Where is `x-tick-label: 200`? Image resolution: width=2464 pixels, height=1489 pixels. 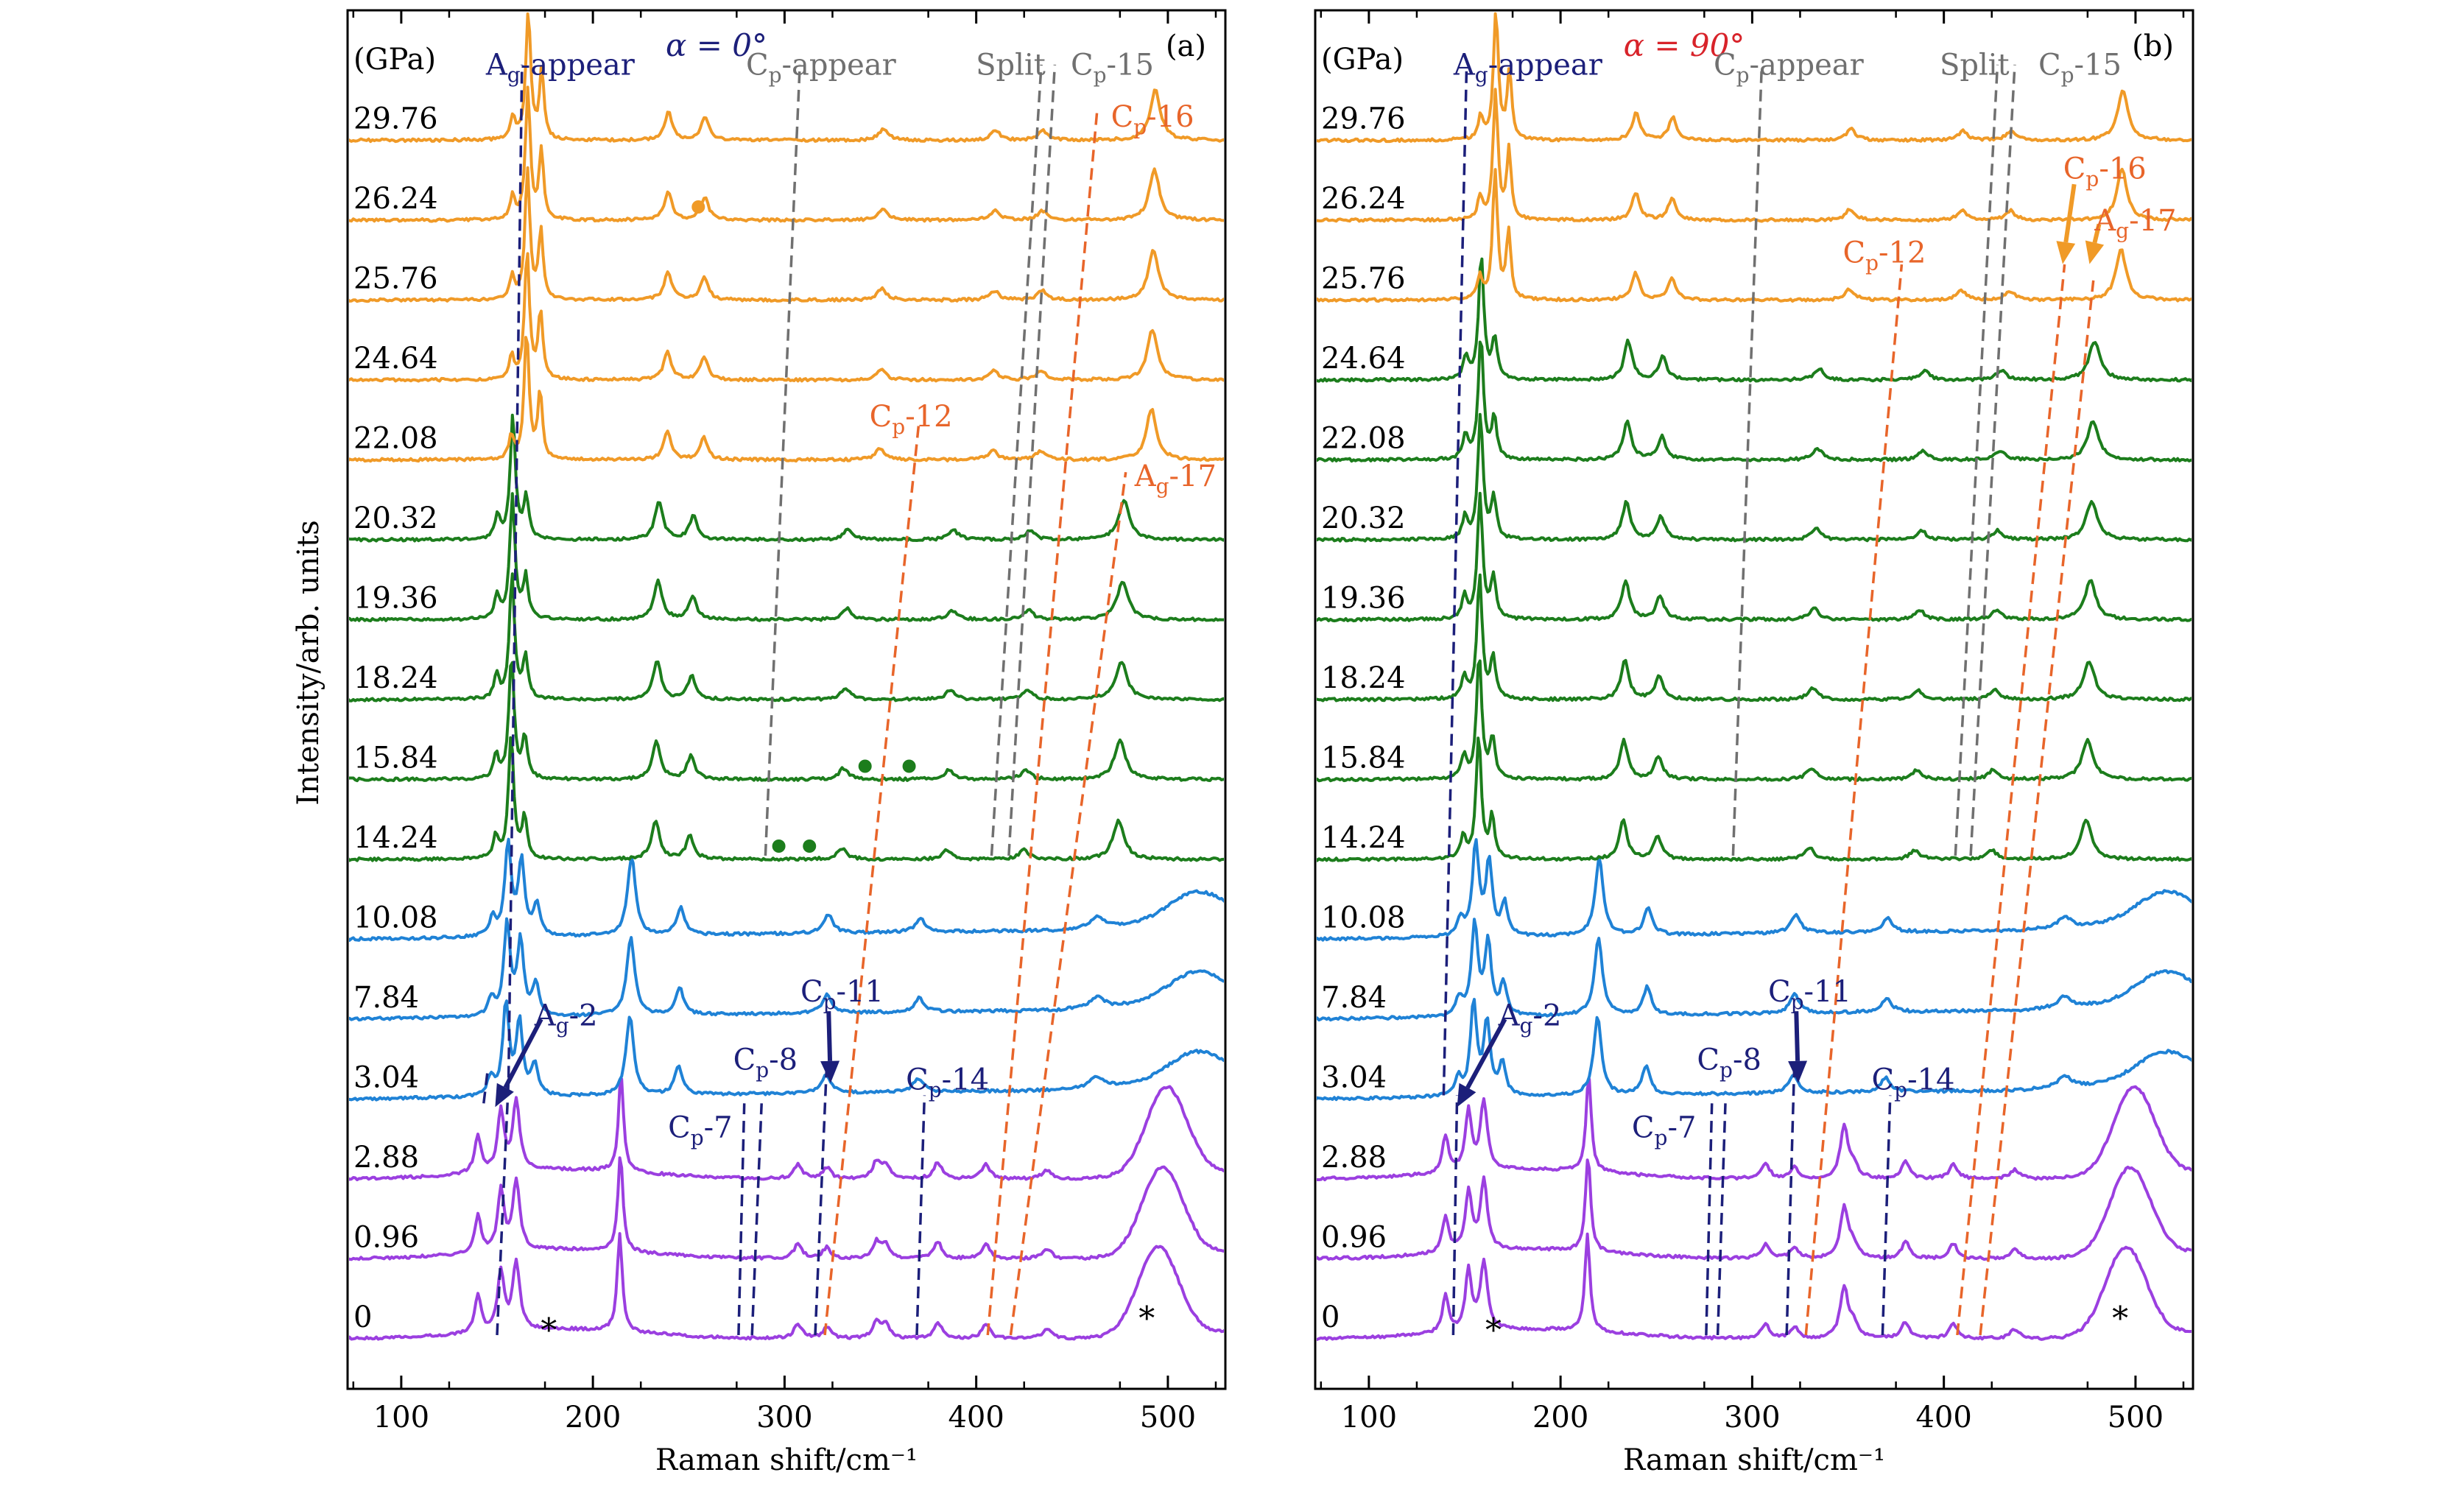 x-tick-label: 200 is located at coordinates (593, 1418).